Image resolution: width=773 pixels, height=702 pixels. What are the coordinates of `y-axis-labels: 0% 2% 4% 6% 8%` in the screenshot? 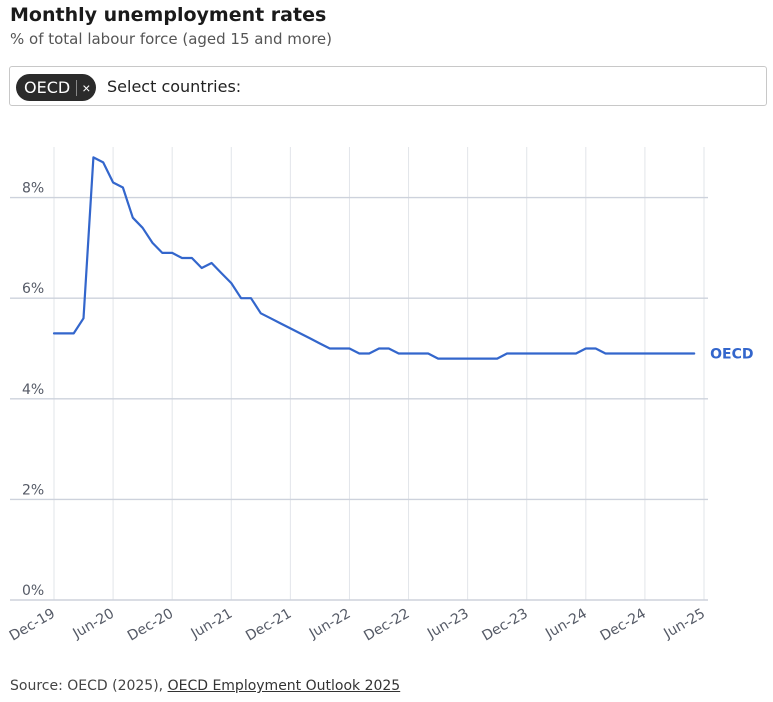 It's located at (33, 390).